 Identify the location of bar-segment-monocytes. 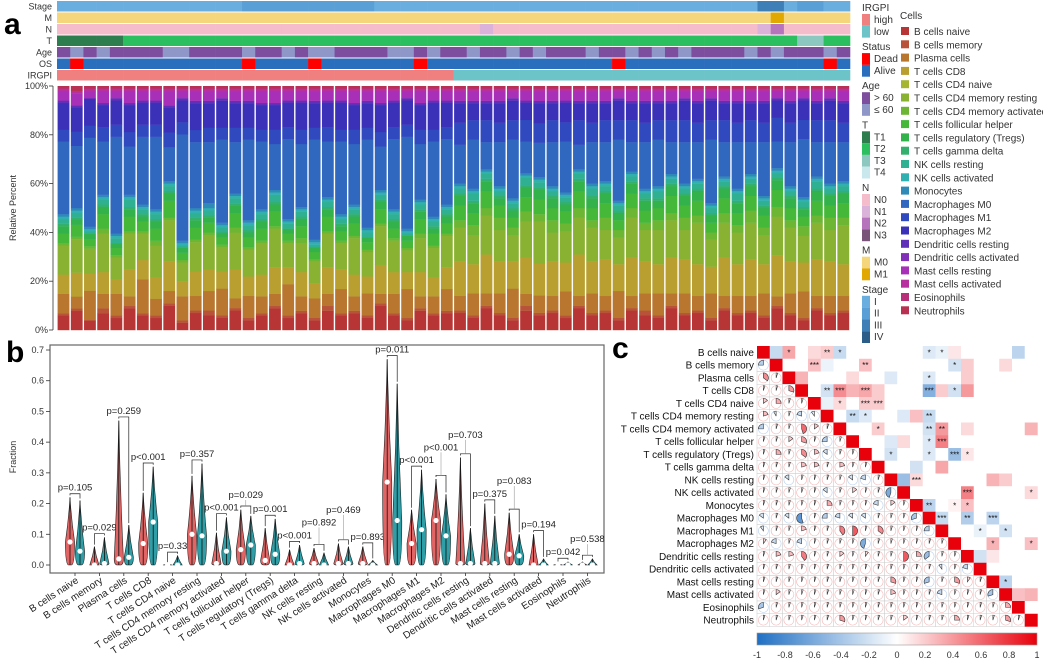
(539, 178).